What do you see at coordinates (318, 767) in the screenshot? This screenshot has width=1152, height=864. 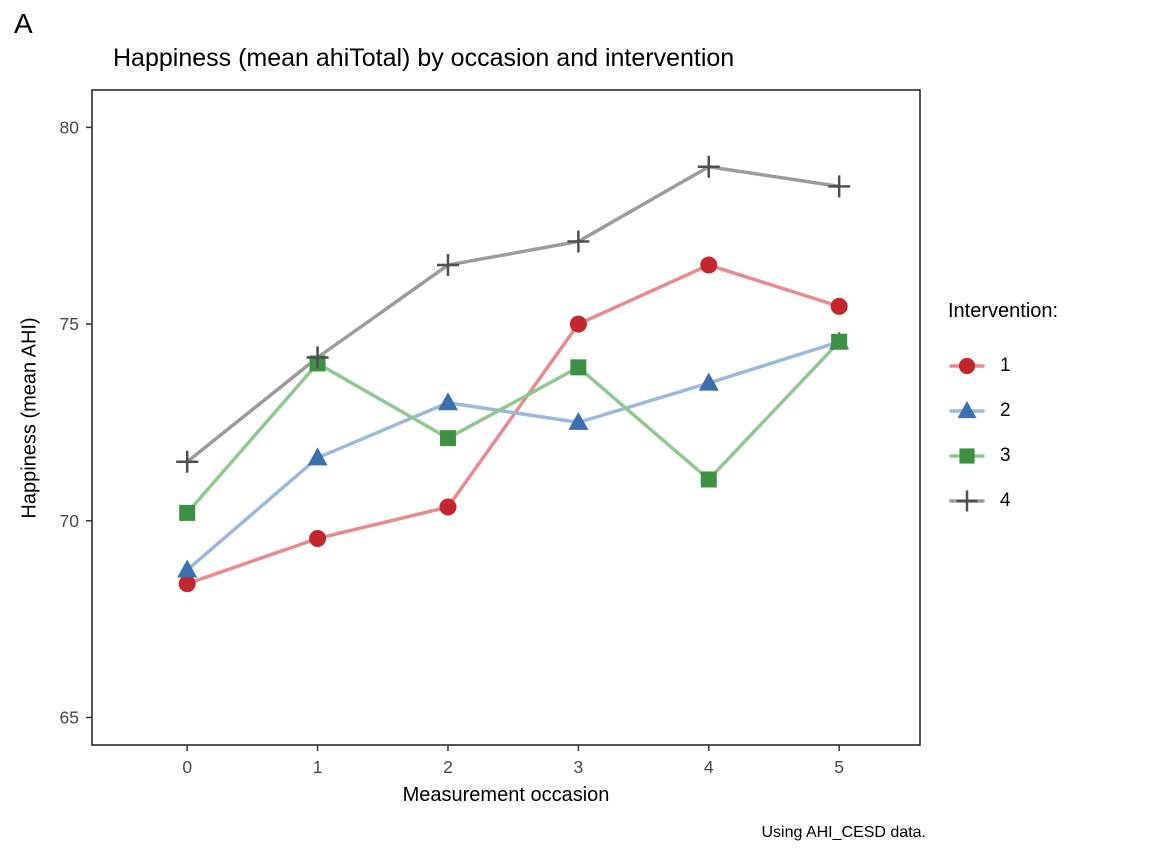 I see `x-tick-label: 1` at bounding box center [318, 767].